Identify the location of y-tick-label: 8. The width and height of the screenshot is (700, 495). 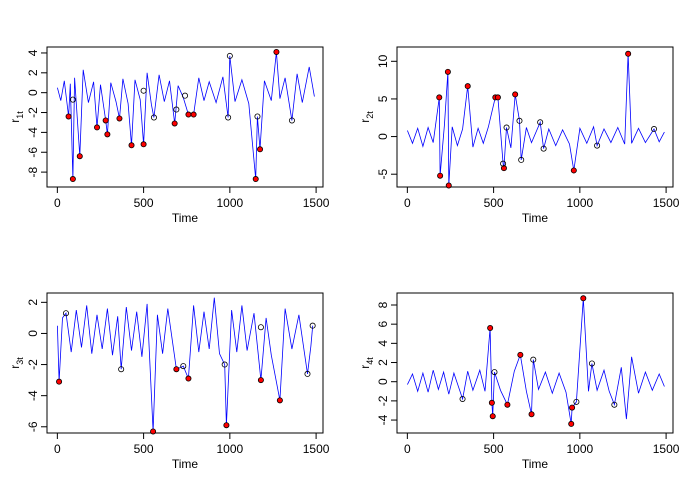
(383, 304).